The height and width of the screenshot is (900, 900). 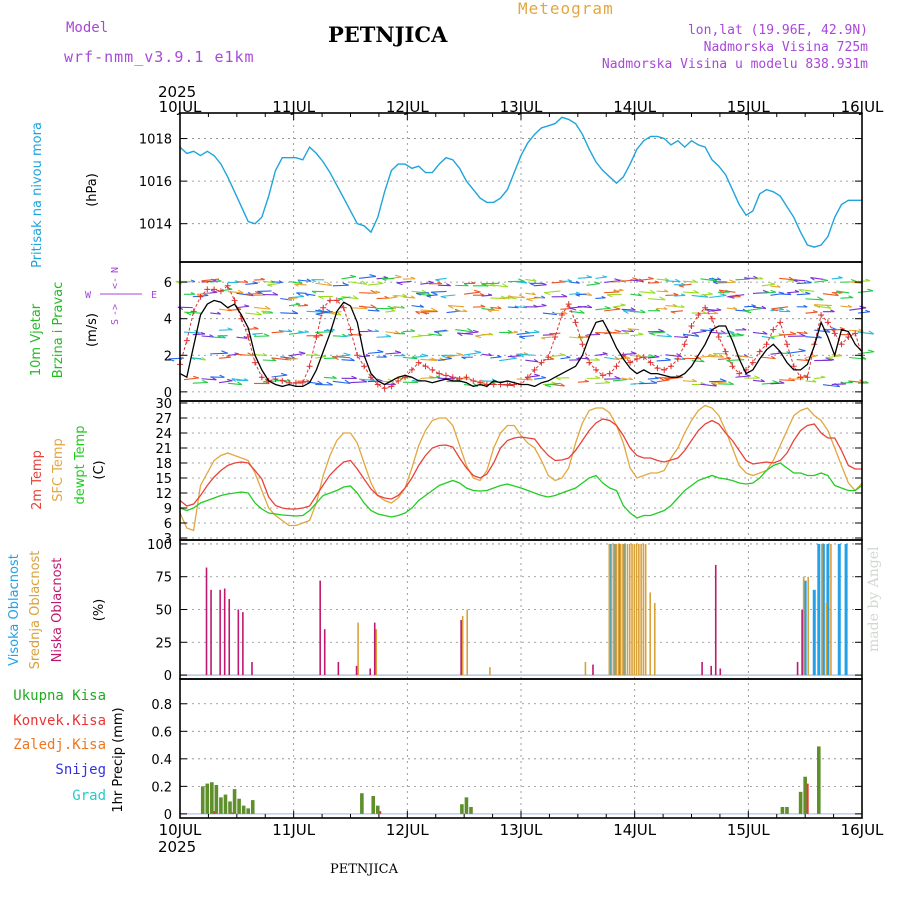 What do you see at coordinates (388, 34) in the screenshot?
I see `station-title: PETNJICA` at bounding box center [388, 34].